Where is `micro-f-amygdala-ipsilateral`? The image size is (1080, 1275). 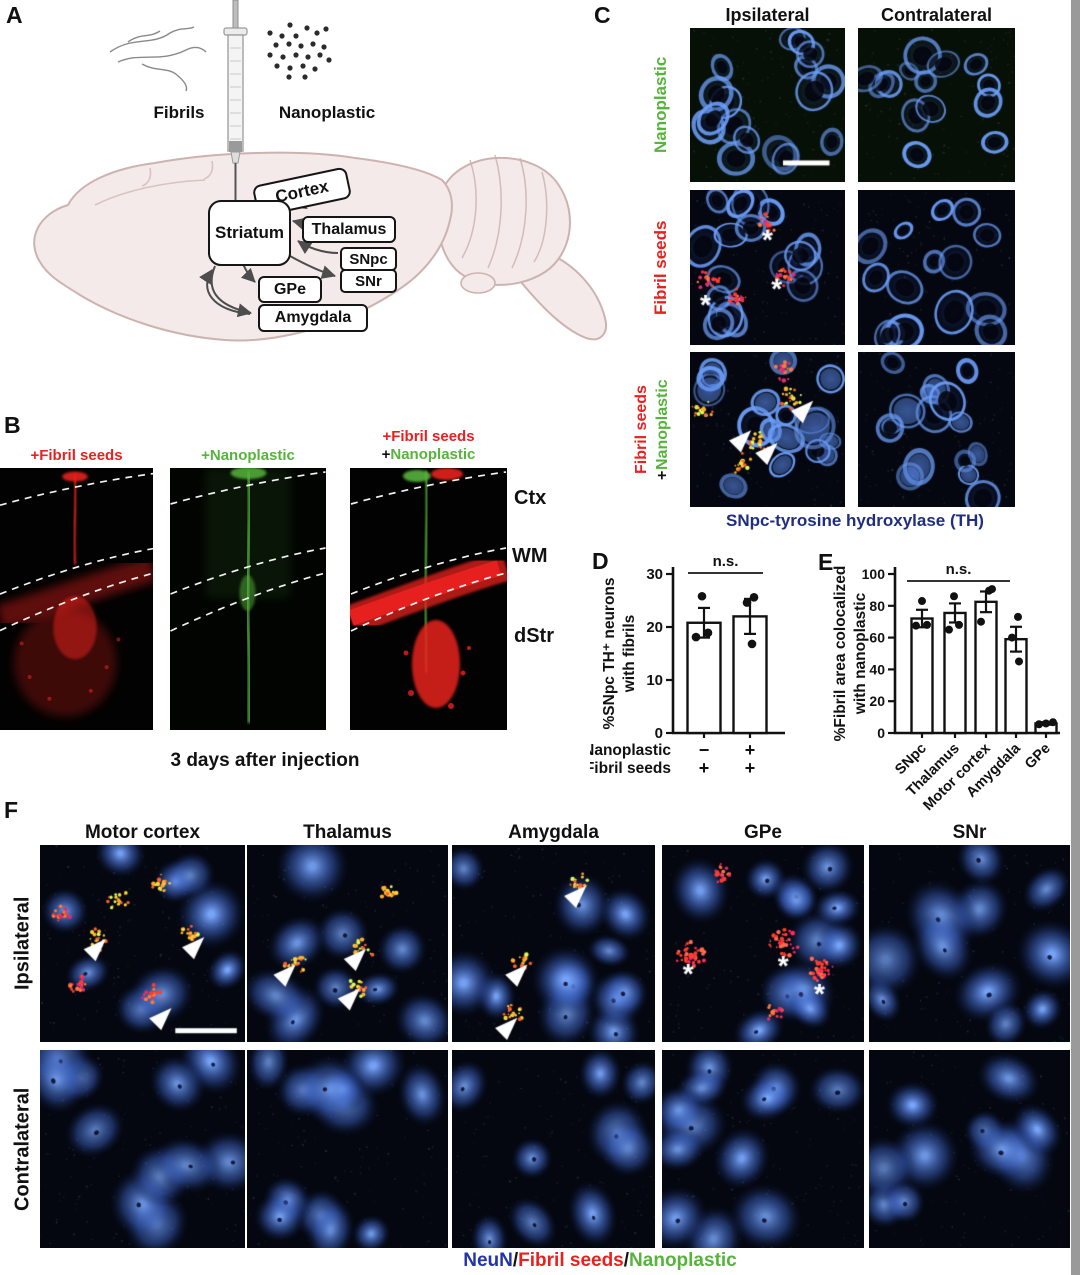
micro-f-amygdala-ipsilateral is located at coordinates (553, 943).